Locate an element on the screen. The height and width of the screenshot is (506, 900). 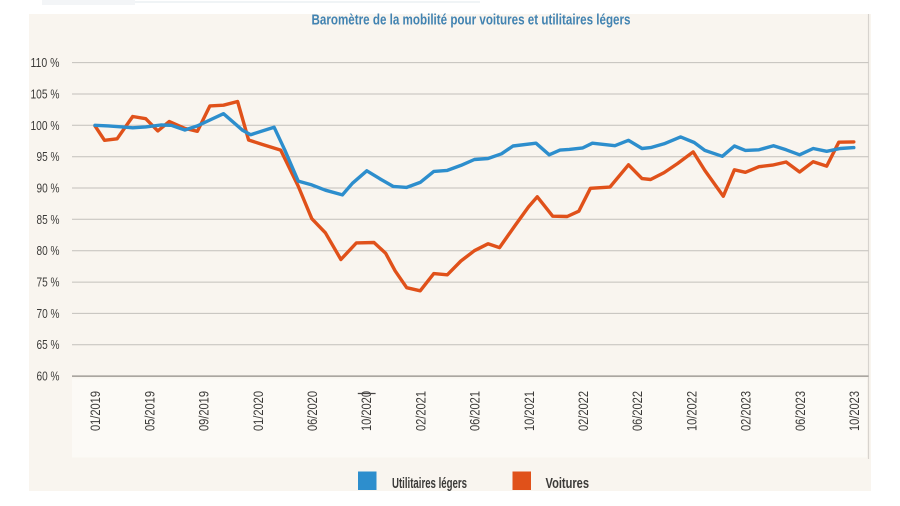
svg-text: 10/2023 is located at coordinates (854, 411).